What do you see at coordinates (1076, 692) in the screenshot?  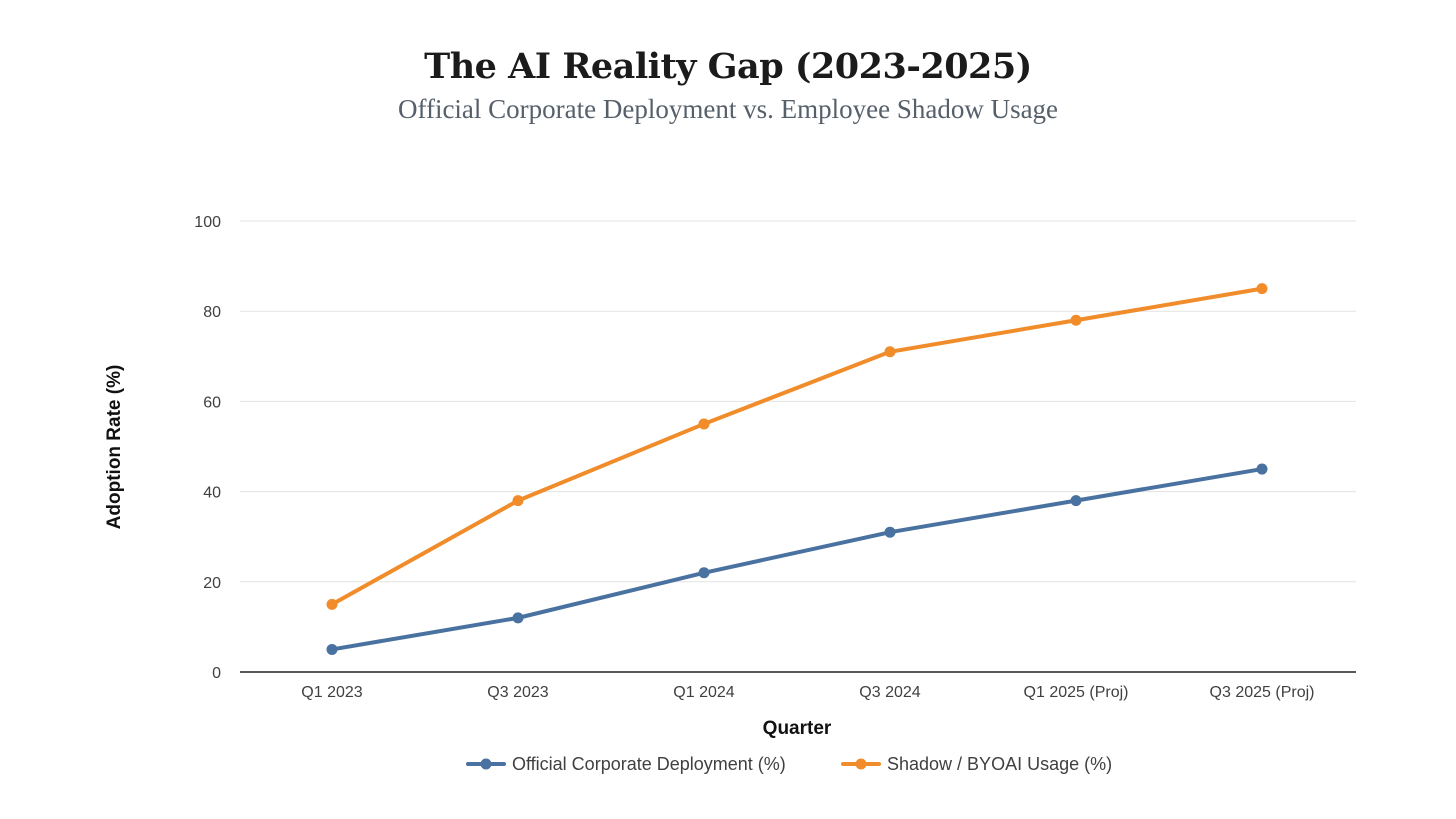 I see `x-tick-label: Q1 2025 (Proj)` at bounding box center [1076, 692].